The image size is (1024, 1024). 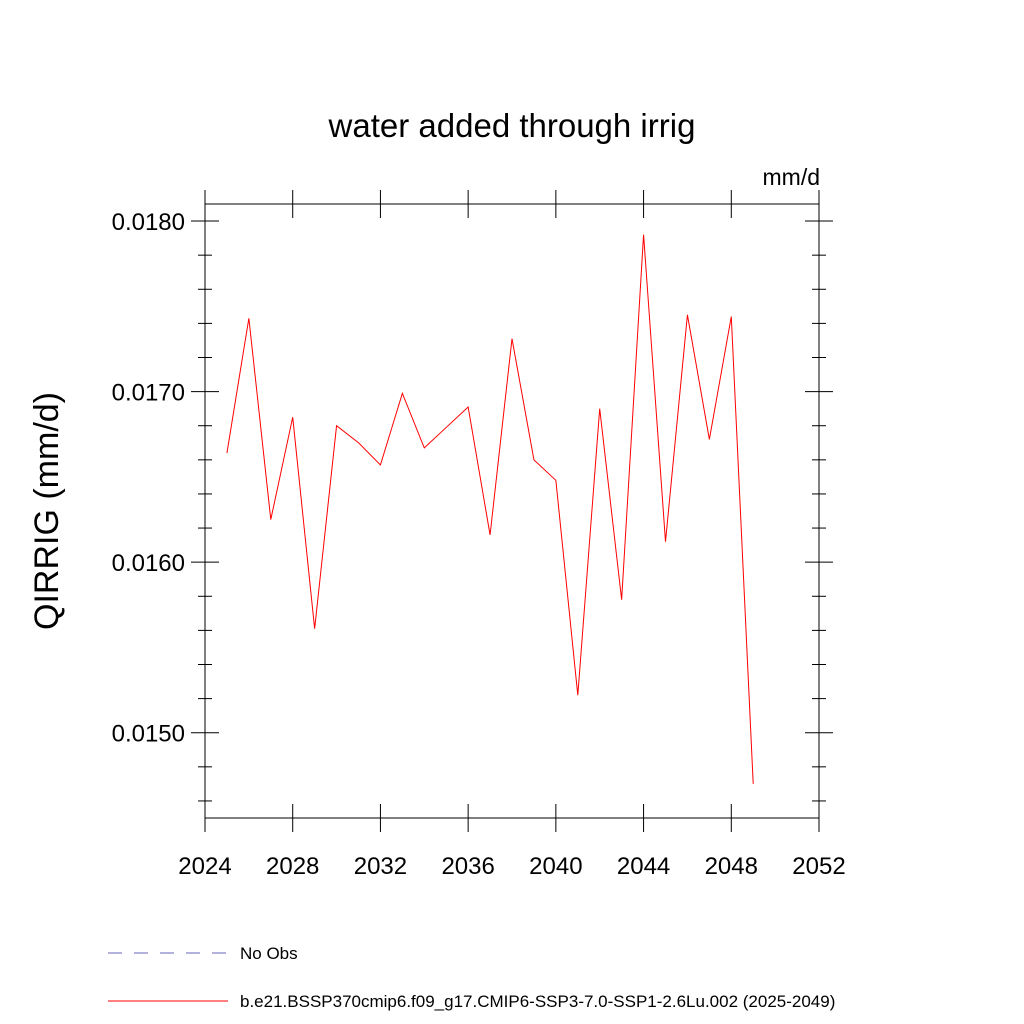 What do you see at coordinates (148, 393) in the screenshot?
I see `y-tick-label: 0.0170` at bounding box center [148, 393].